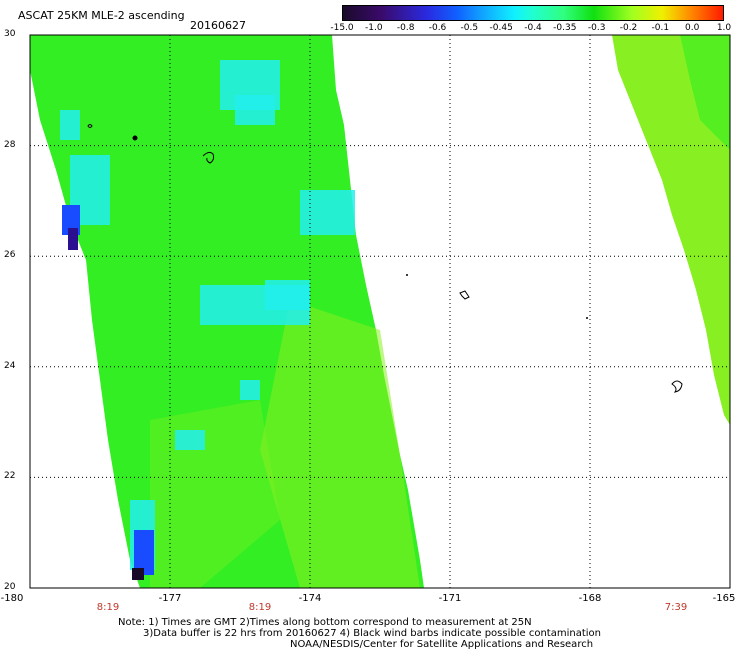 This screenshot has height=650, width=740. Describe the element at coordinates (10, 144) in the screenshot. I see `latitude-label: 28` at that location.